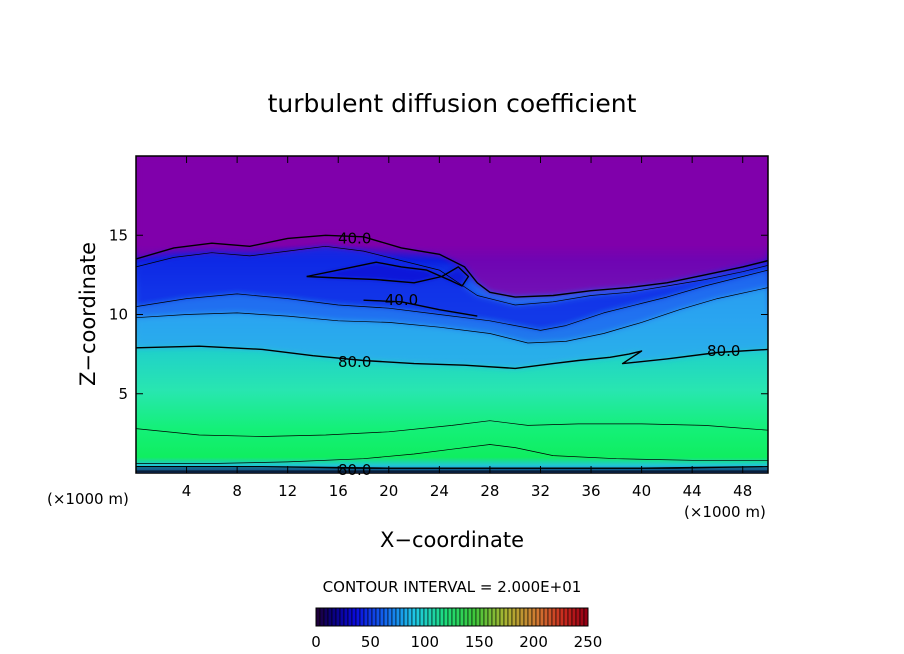 The width and height of the screenshot is (904, 654). Describe the element at coordinates (424, 642) in the screenshot. I see `colorbar-tick-label-2: 100` at that location.